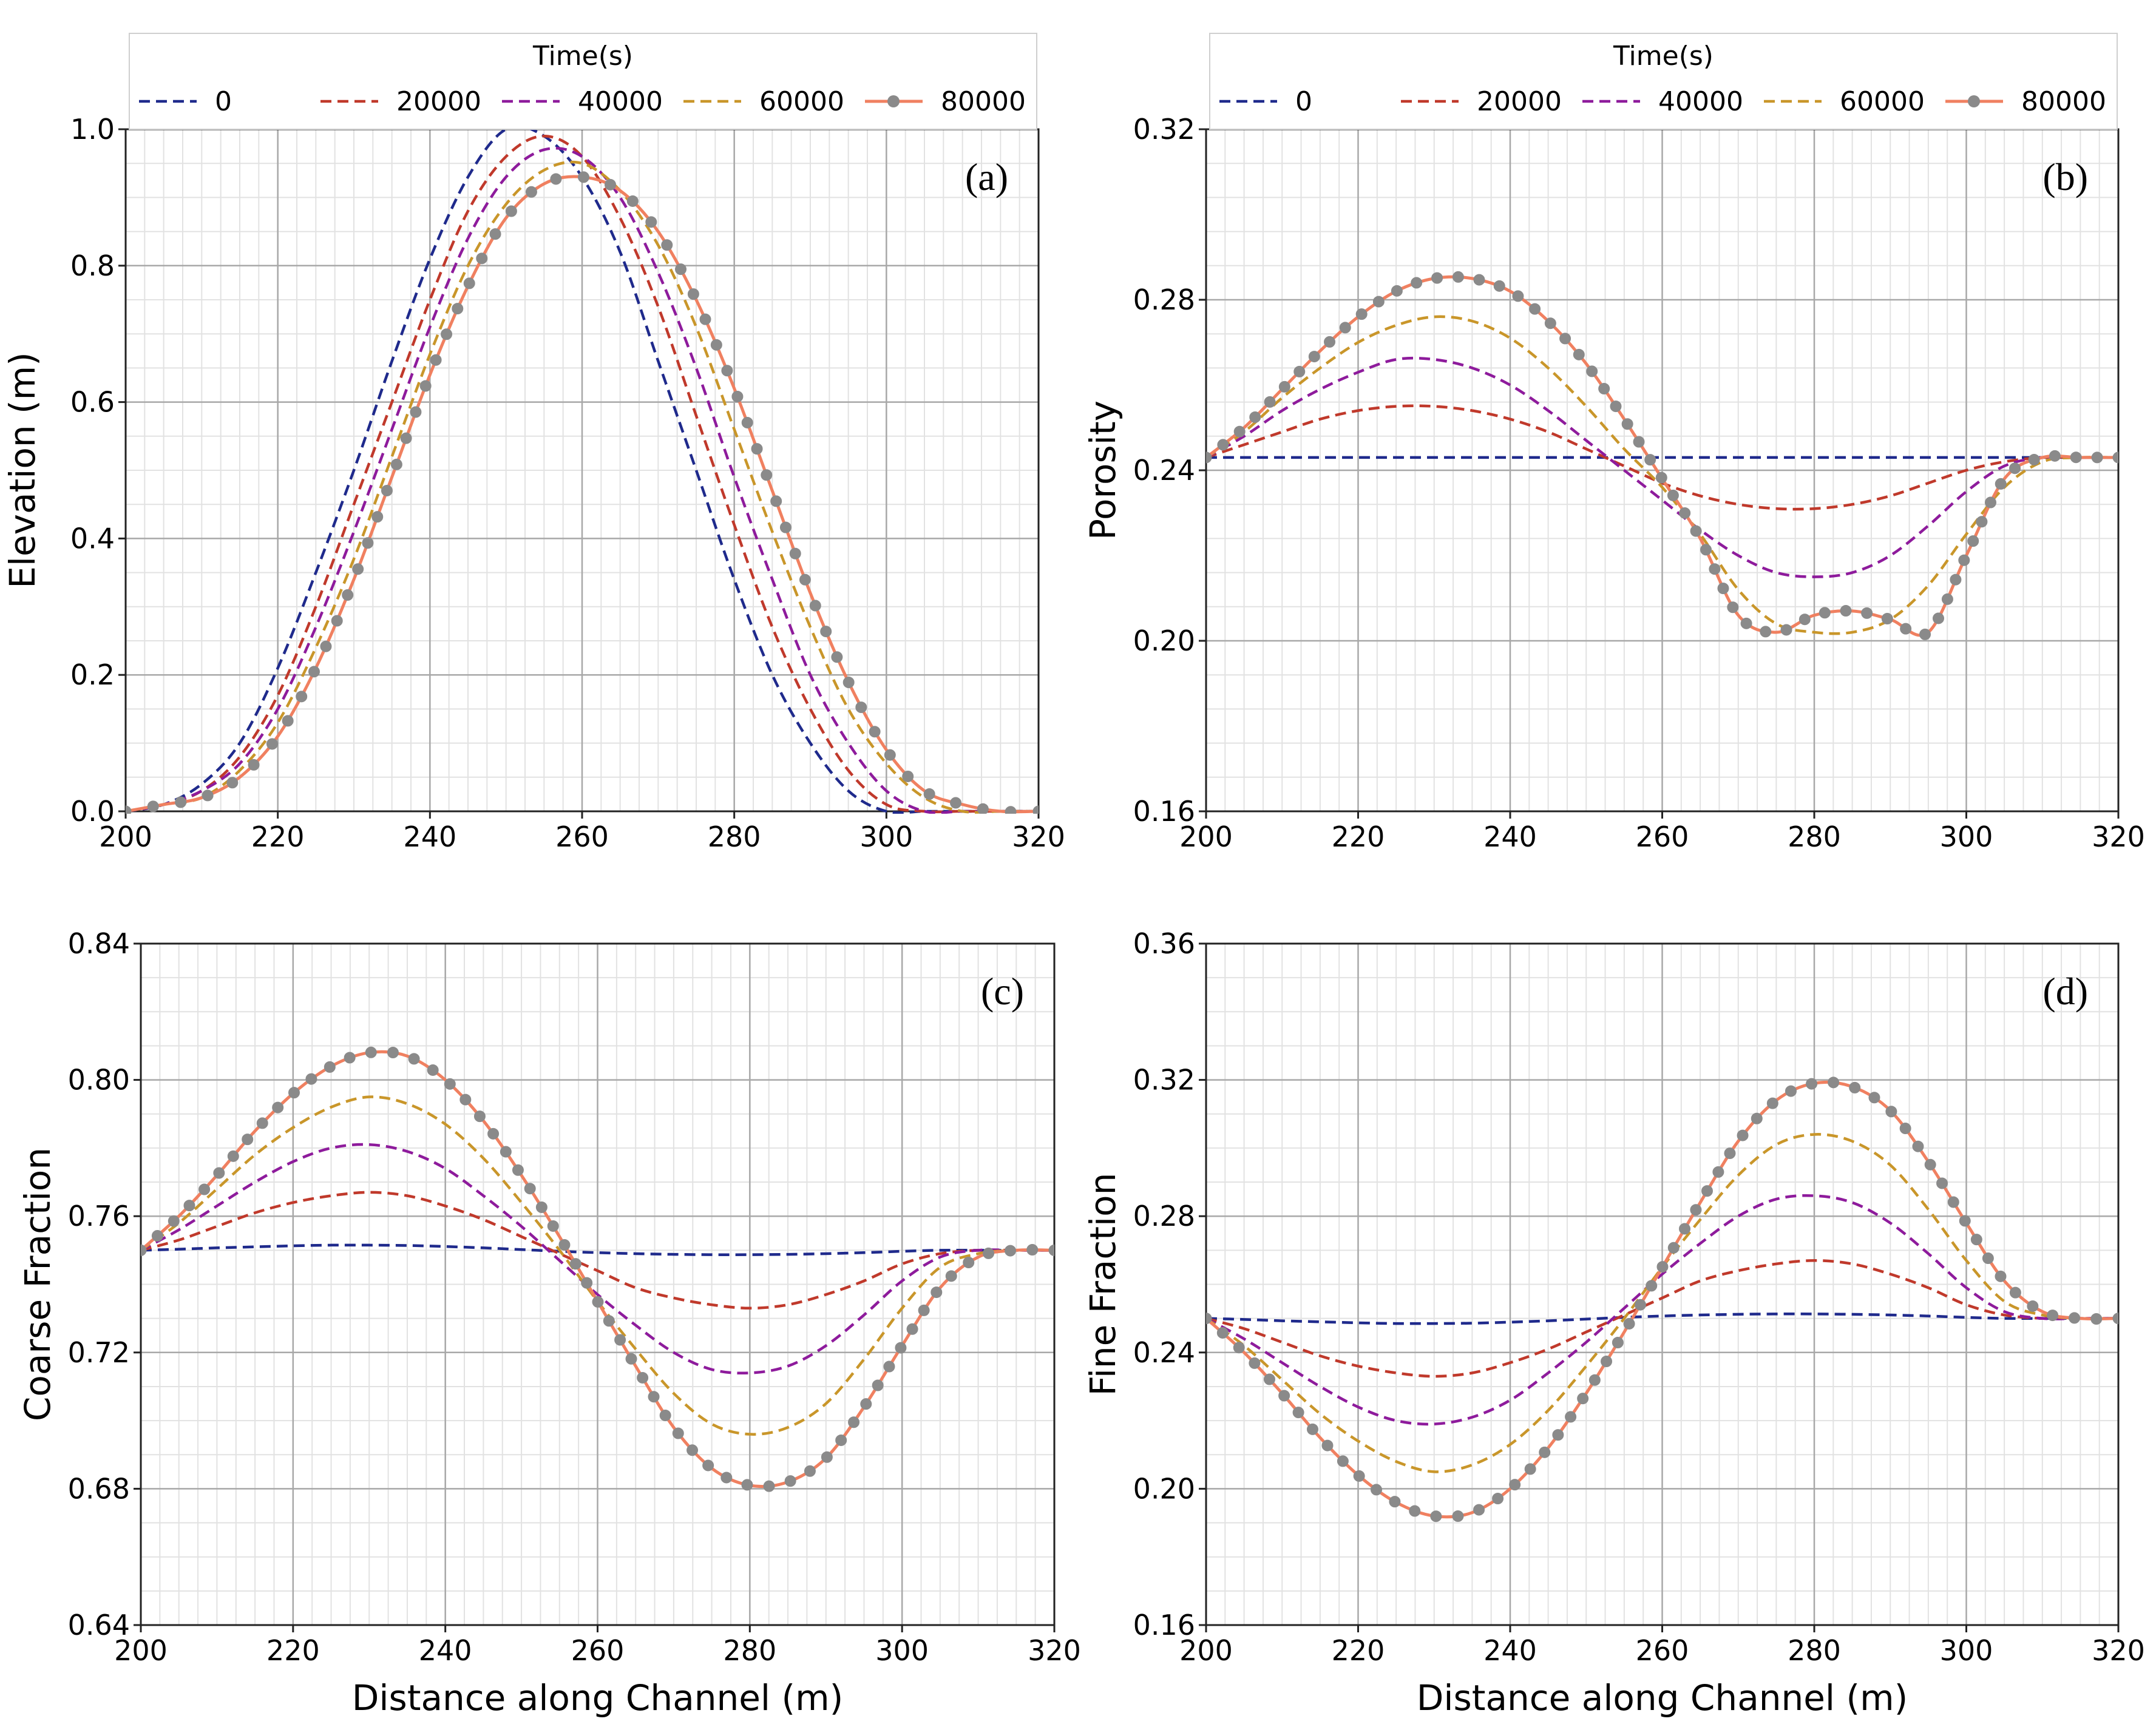 This screenshot has width=2156, height=1727. What do you see at coordinates (1663, 81) in the screenshot?
I see `legend-box` at bounding box center [1663, 81].